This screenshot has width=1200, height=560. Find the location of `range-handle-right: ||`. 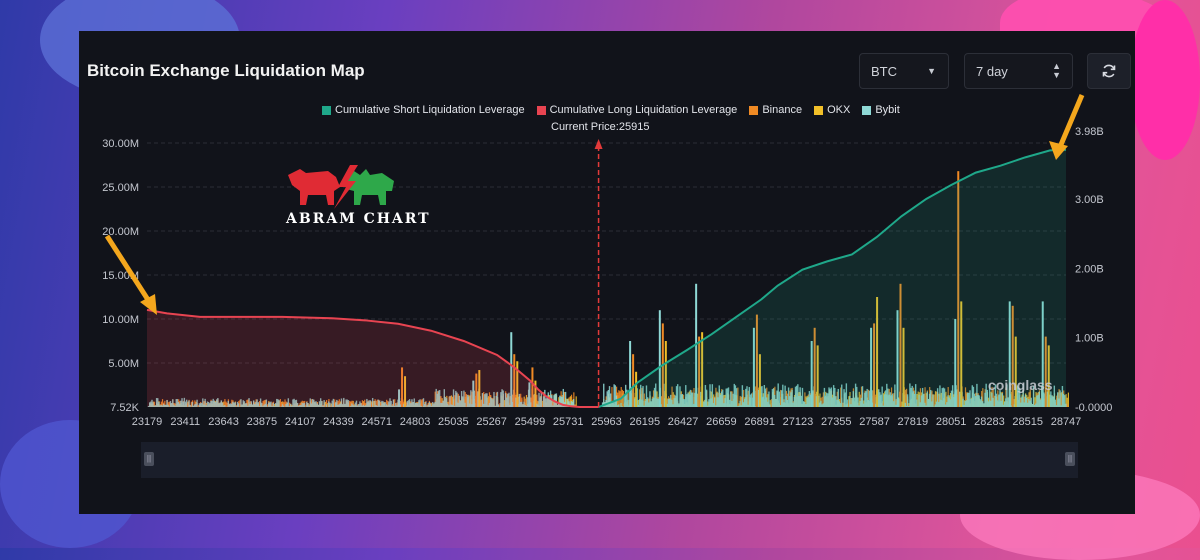

range-handle-right: || is located at coordinates (1070, 459).